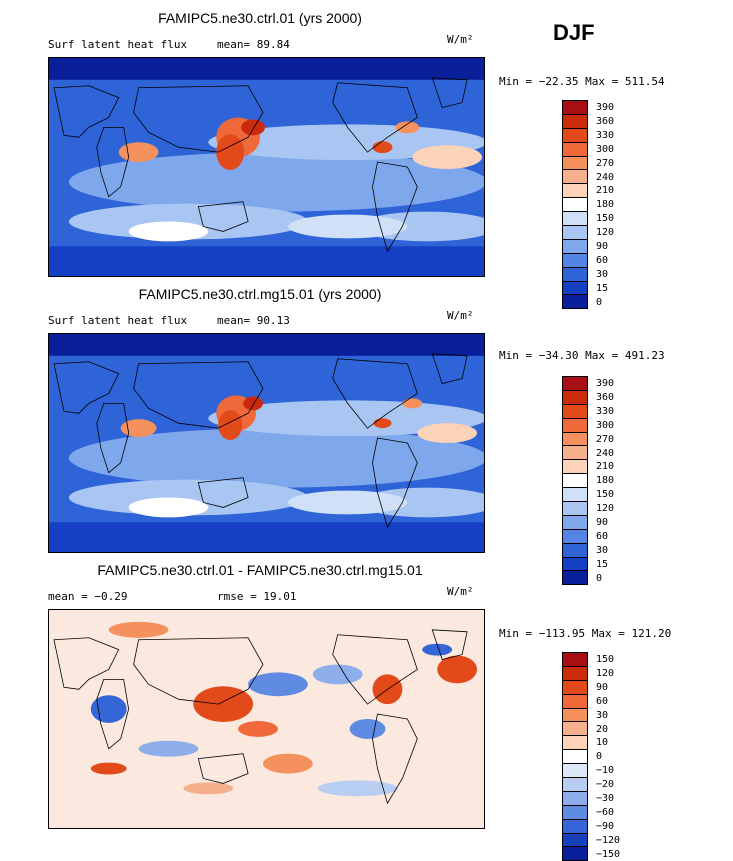 The width and height of the screenshot is (733, 861). What do you see at coordinates (582, 81) in the screenshot?
I see `panel1-minmax: Min = −22.35 Max = 511.54` at bounding box center [582, 81].